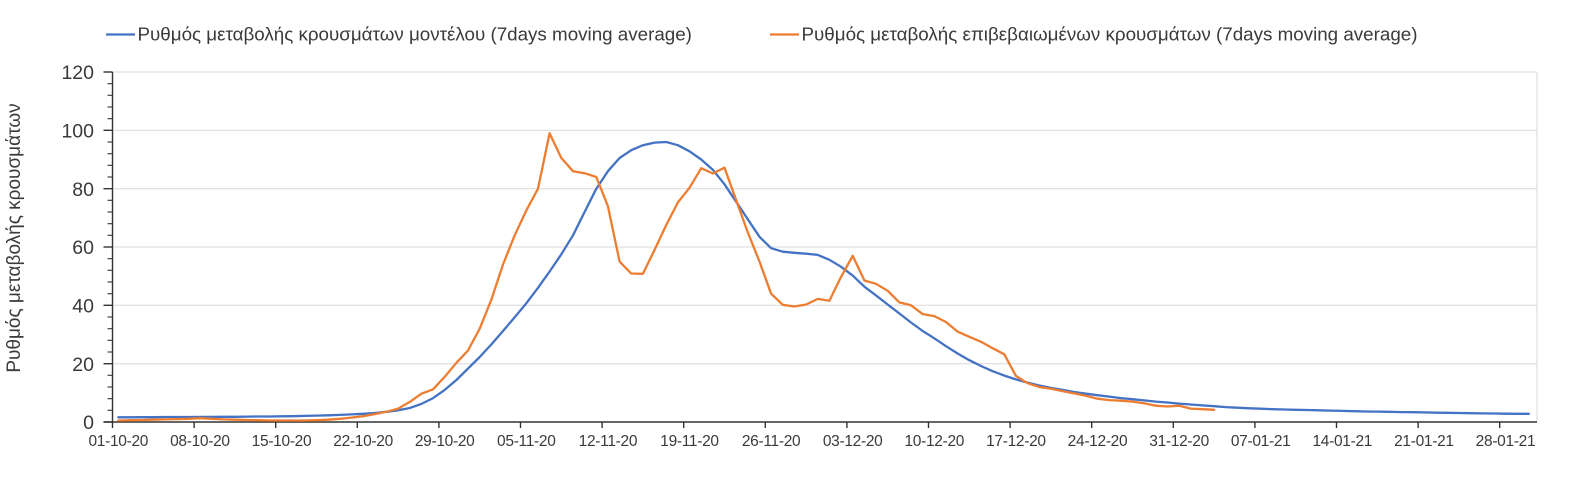 This screenshot has width=1575, height=504. Describe the element at coordinates (934, 441) in the screenshot. I see `svg-text: 10-12-20` at that location.